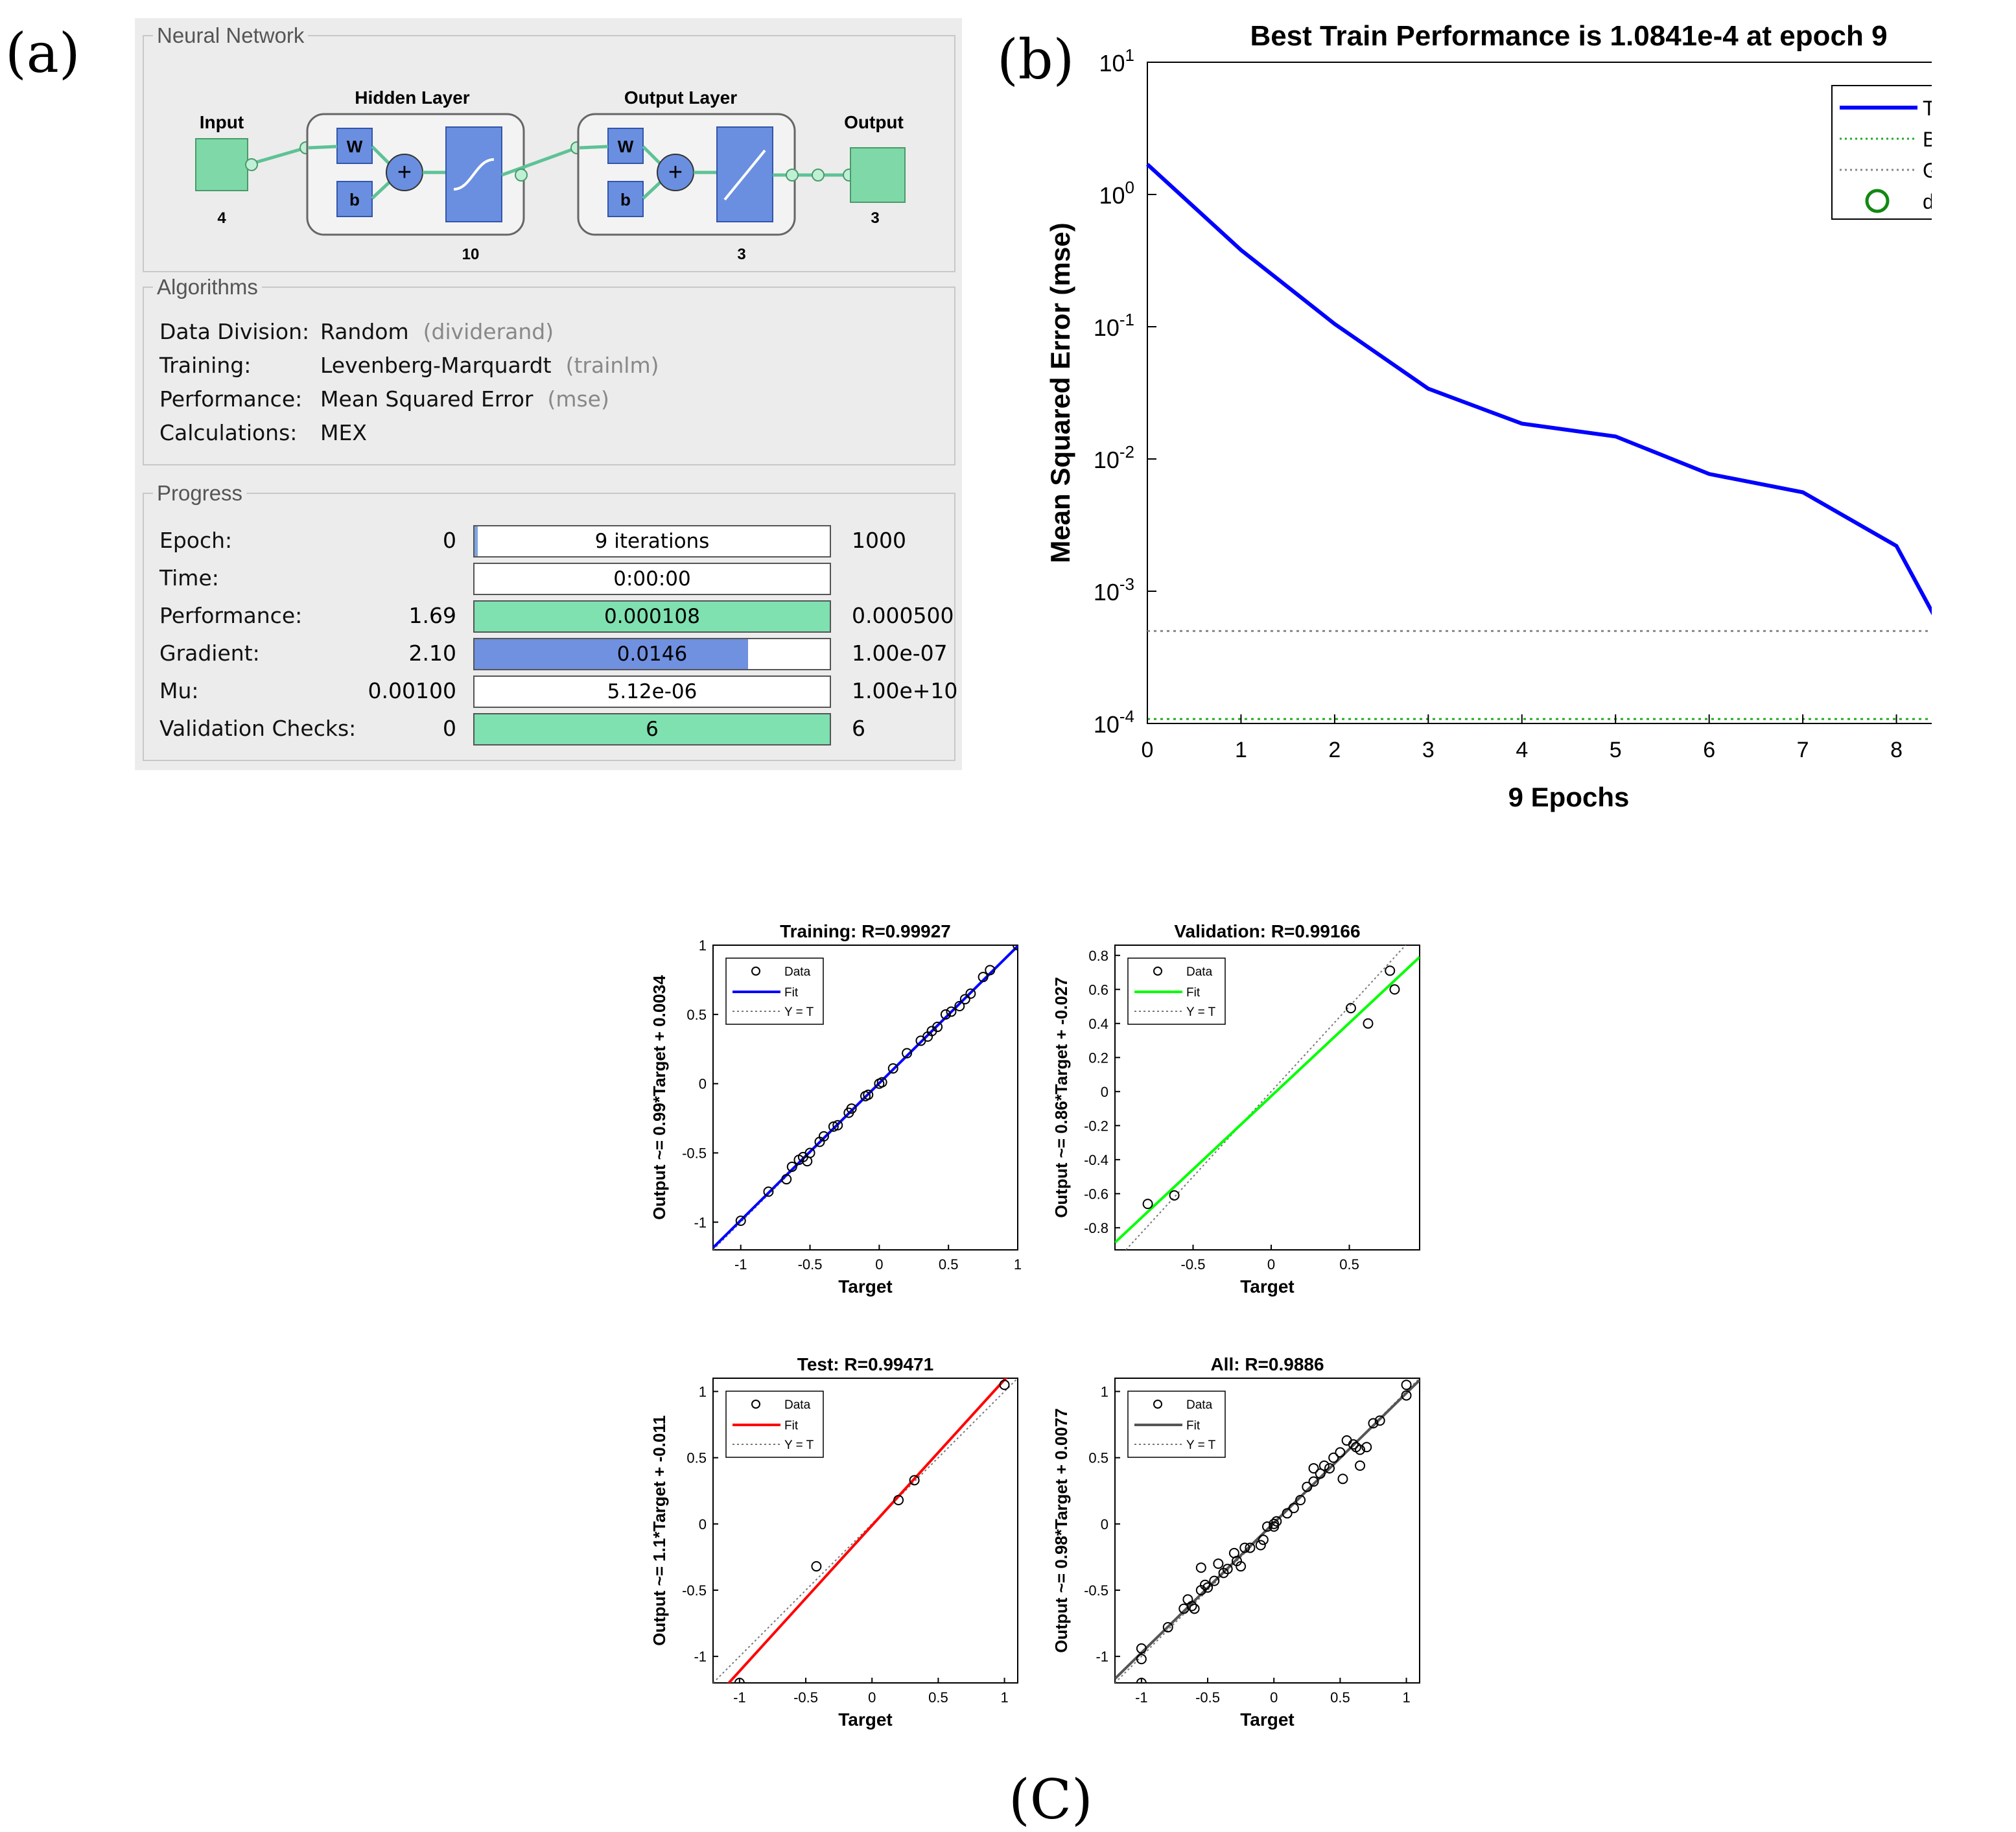 The image size is (2016, 1832). What do you see at coordinates (208, 287) in the screenshot?
I see `algorithms-title: Algorithms` at bounding box center [208, 287].